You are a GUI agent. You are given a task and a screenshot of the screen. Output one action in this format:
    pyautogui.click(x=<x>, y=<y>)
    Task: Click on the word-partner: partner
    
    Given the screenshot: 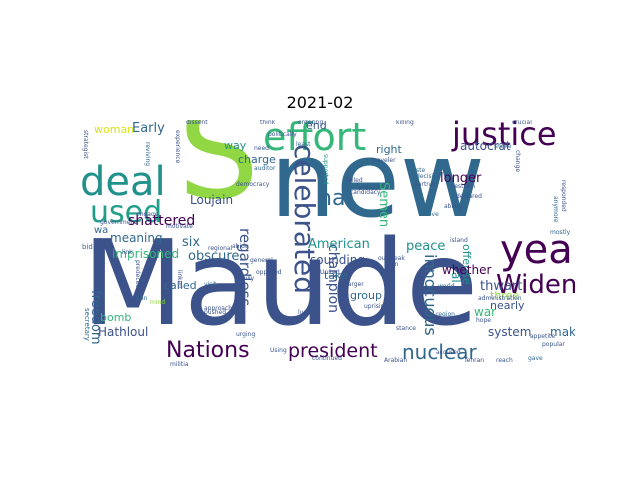 What is the action you would take?
    pyautogui.click(x=425, y=184)
    